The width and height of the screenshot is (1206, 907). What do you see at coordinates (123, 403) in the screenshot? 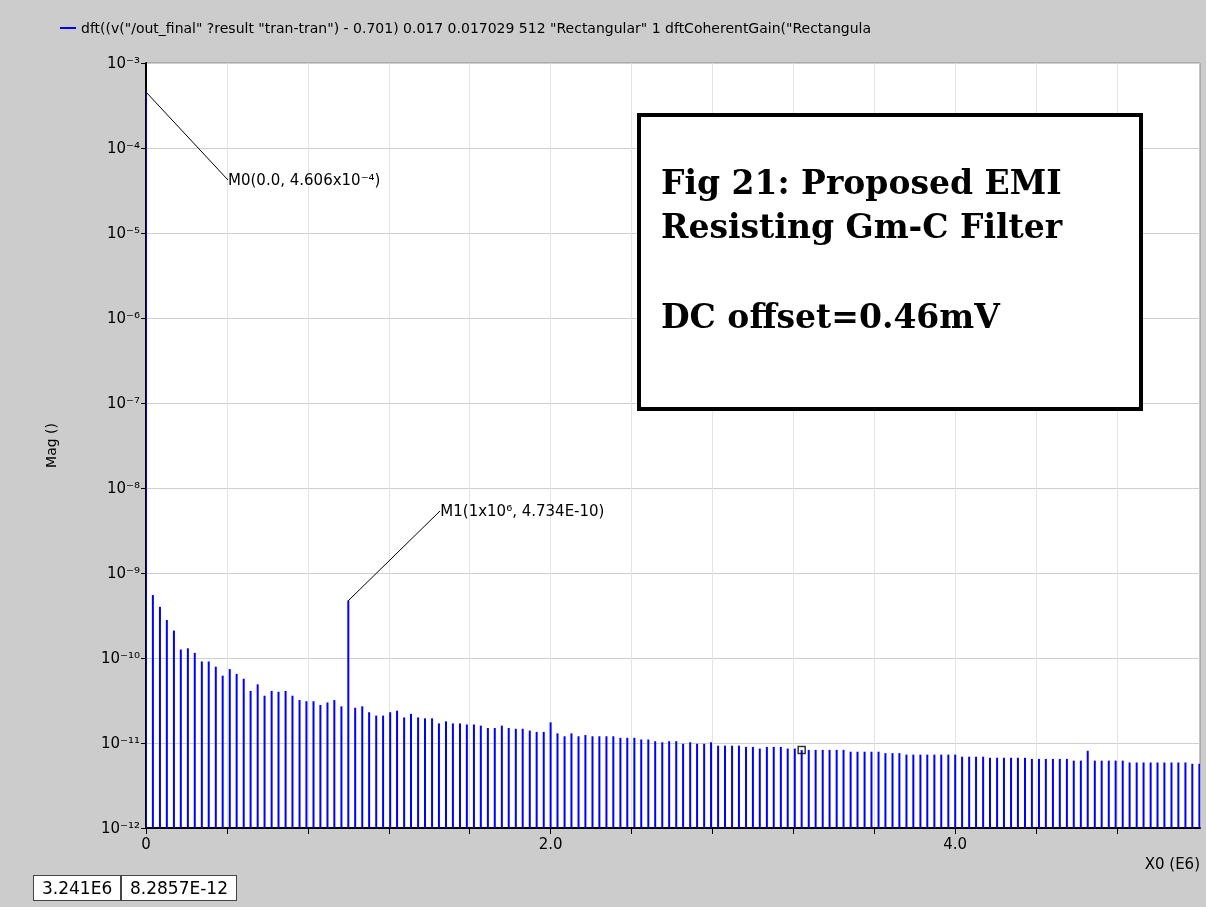
I see `y-tick-label: 10⁻⁷` at bounding box center [123, 403].